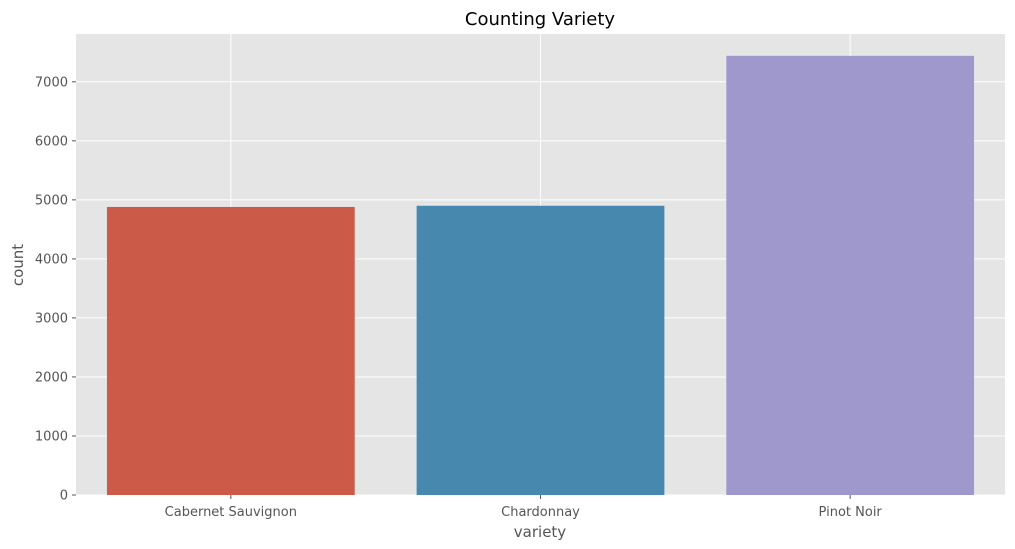 This screenshot has width=1015, height=549. What do you see at coordinates (540, 512) in the screenshot?
I see `x-tick-label: Chardonnay` at bounding box center [540, 512].